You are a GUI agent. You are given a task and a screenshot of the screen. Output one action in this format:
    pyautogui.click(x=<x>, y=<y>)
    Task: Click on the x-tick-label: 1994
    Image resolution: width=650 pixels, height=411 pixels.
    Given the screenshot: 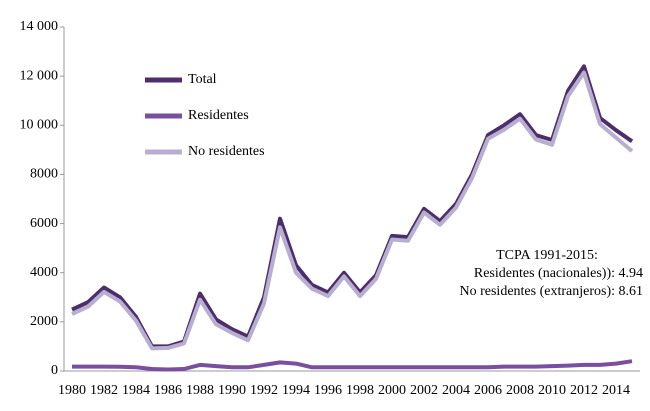 What is the action you would take?
    pyautogui.click(x=296, y=390)
    